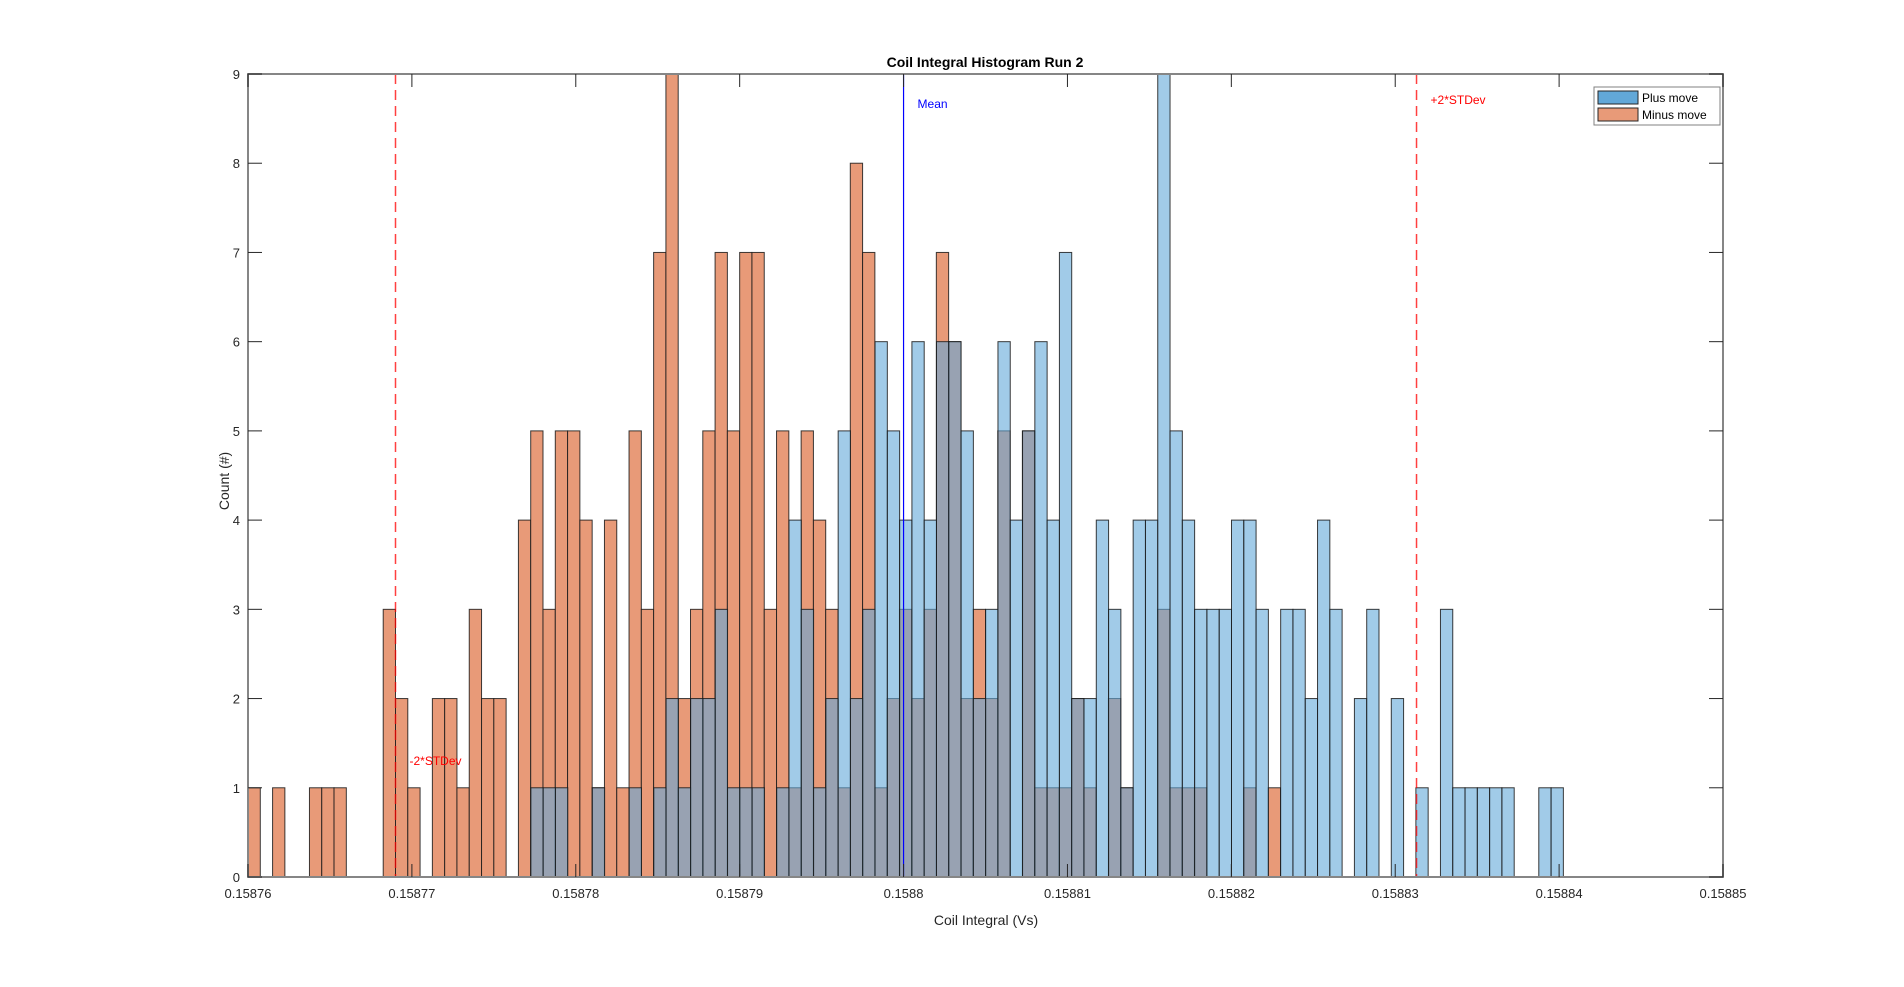 The image size is (1904, 987). What do you see at coordinates (224, 481) in the screenshot?
I see `y-axis-label: Count (#)` at bounding box center [224, 481].